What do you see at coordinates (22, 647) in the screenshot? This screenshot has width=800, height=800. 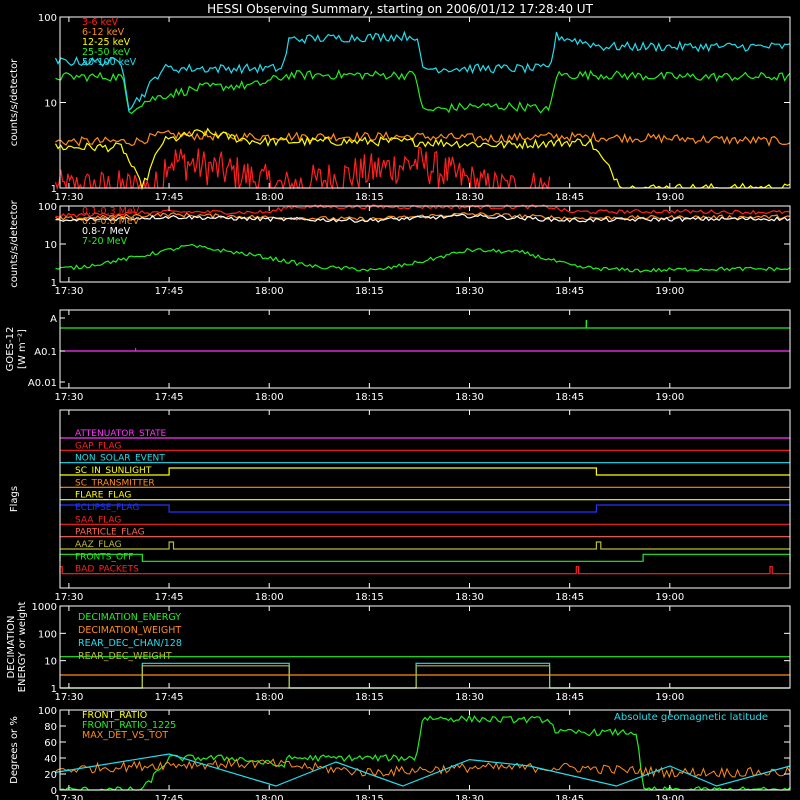 I see `y-axis-label: ENERGY or weight` at bounding box center [22, 647].